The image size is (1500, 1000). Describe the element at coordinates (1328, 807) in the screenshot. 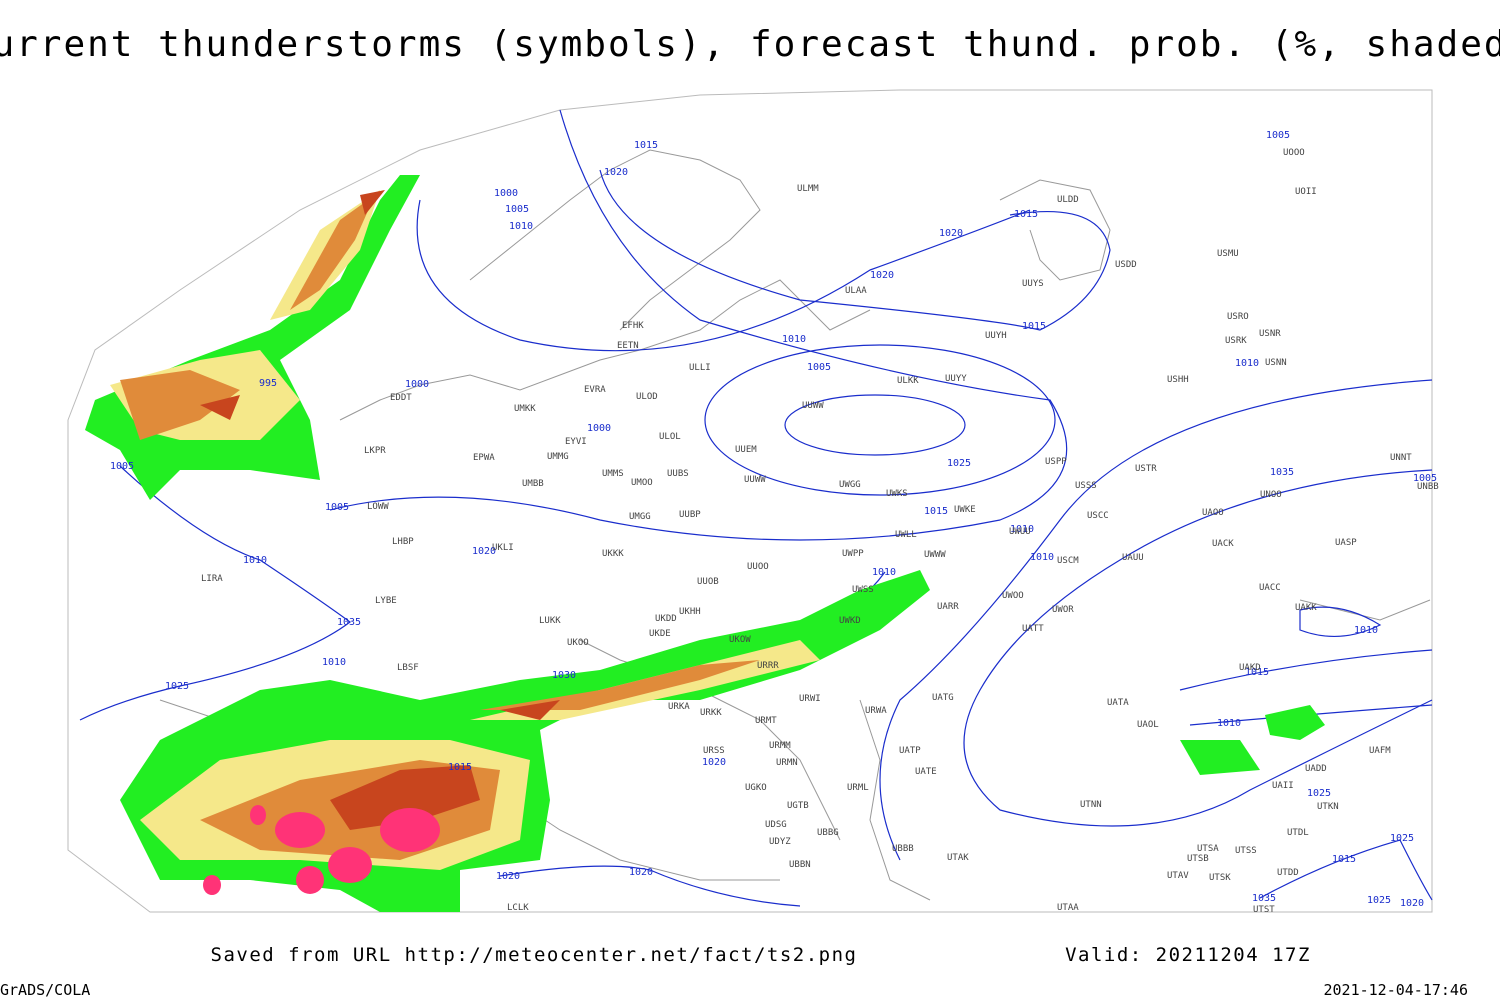

I see `station-code: UTKN` at that location.